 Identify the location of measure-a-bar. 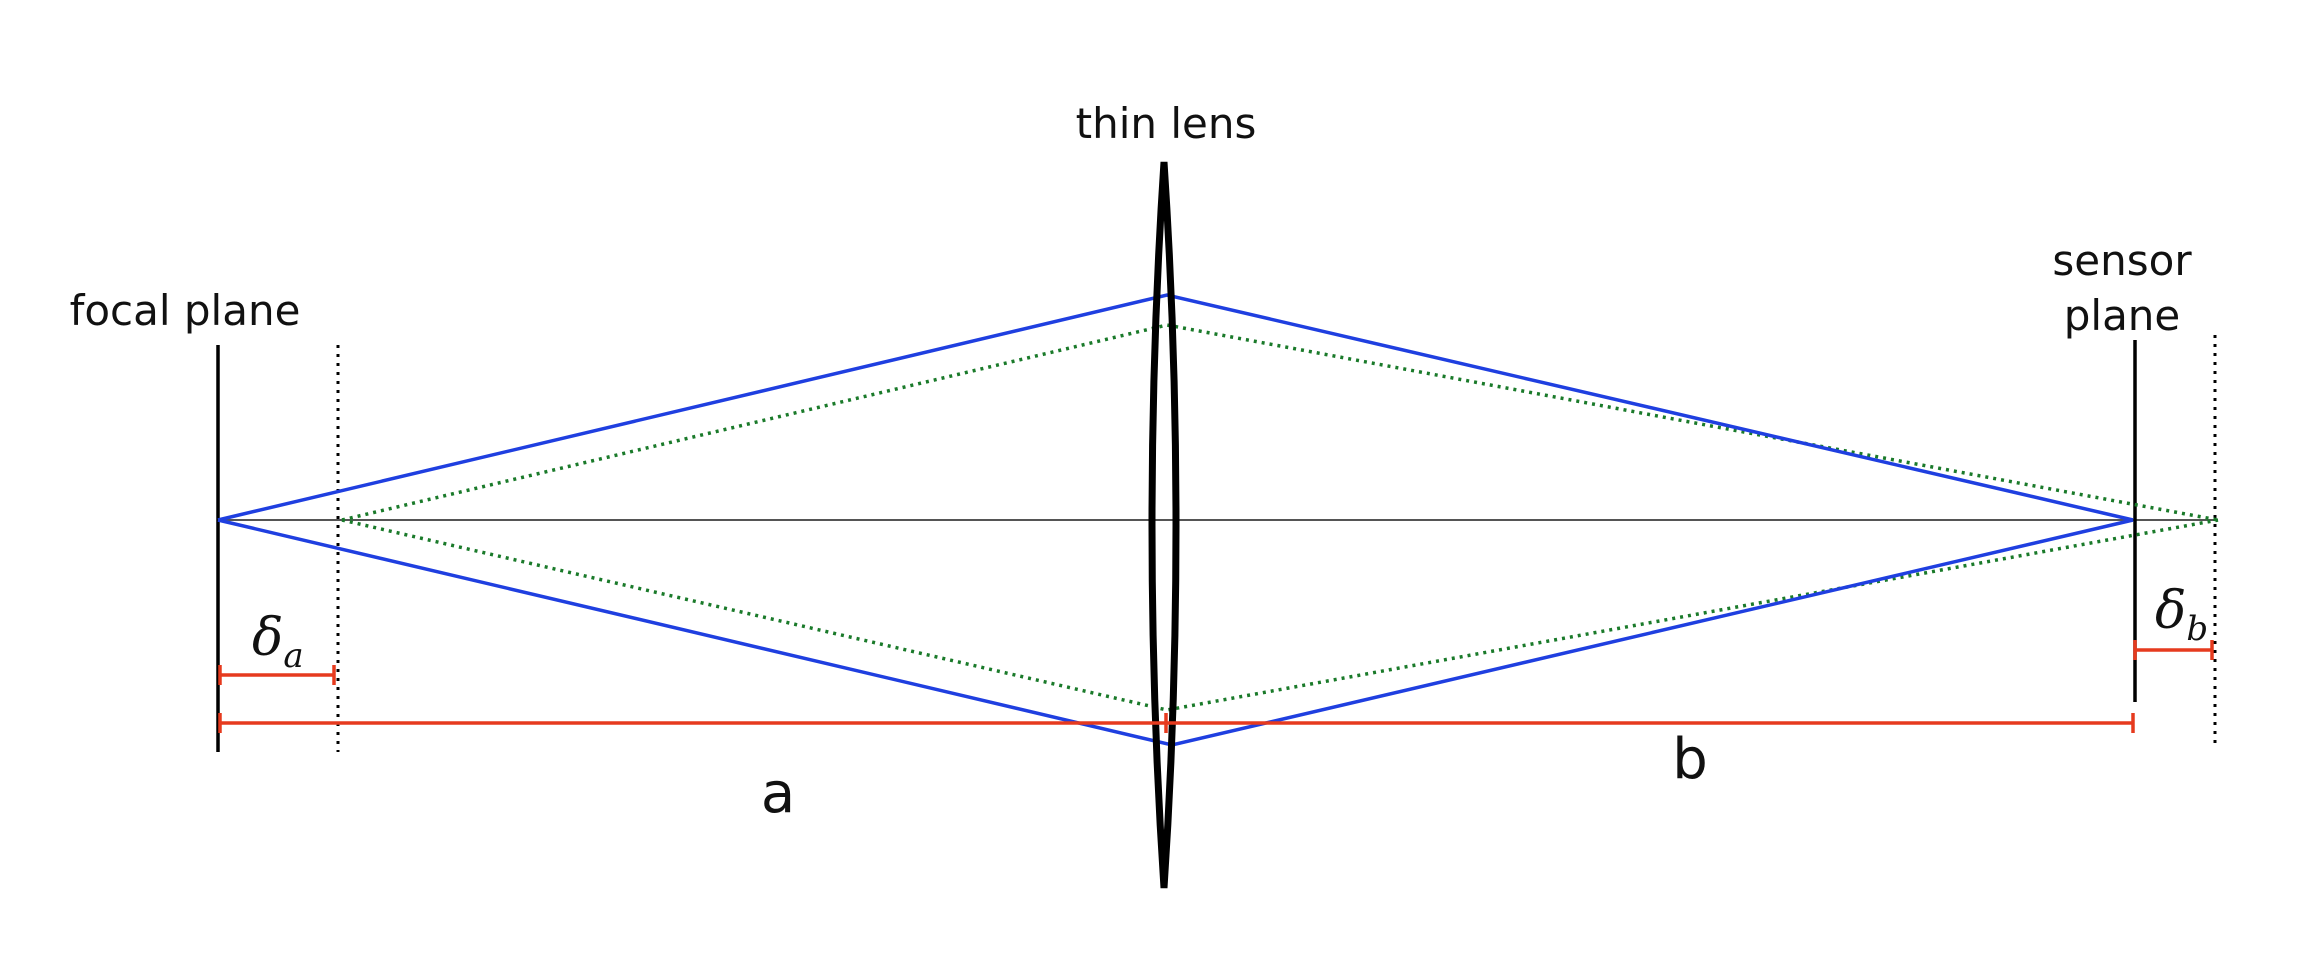
(1176, 723).